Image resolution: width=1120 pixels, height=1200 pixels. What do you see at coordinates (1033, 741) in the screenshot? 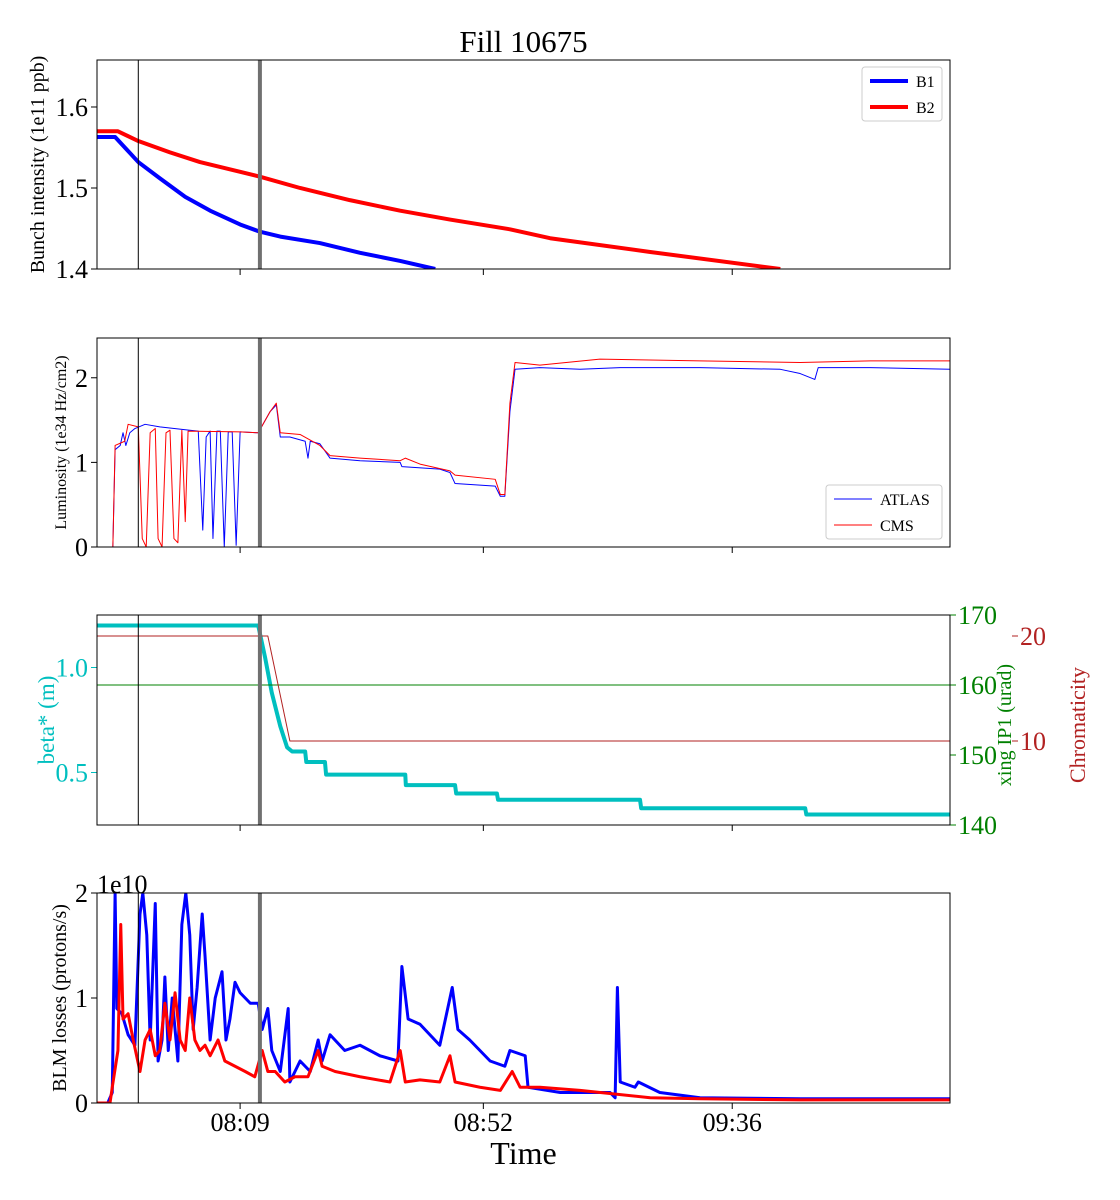
I see `y3-tick-label: 10` at bounding box center [1033, 741].